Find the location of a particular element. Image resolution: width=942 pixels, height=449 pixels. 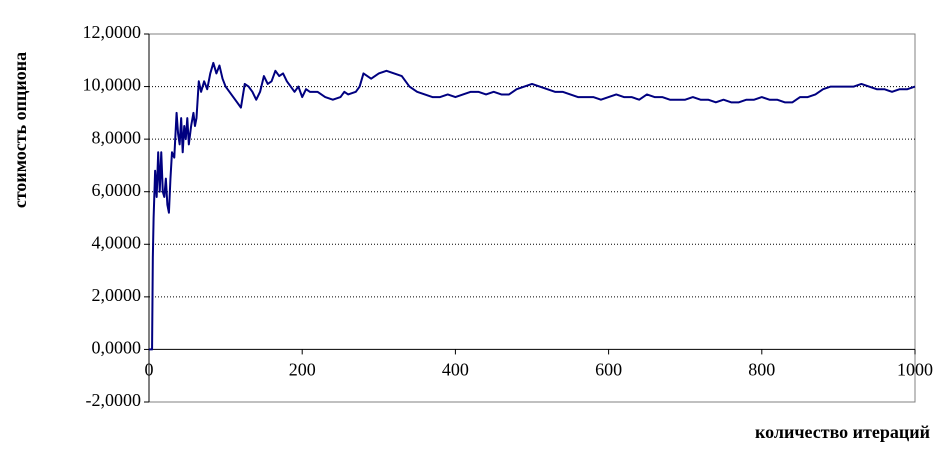

y-tick-label: 4,0000 is located at coordinates (117, 242).